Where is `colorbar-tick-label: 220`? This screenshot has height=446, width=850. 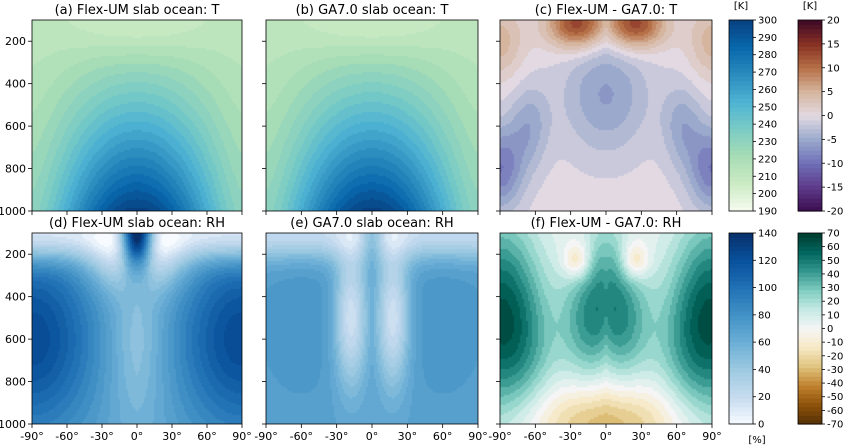 colorbar-tick-label: 220 is located at coordinates (767, 159).